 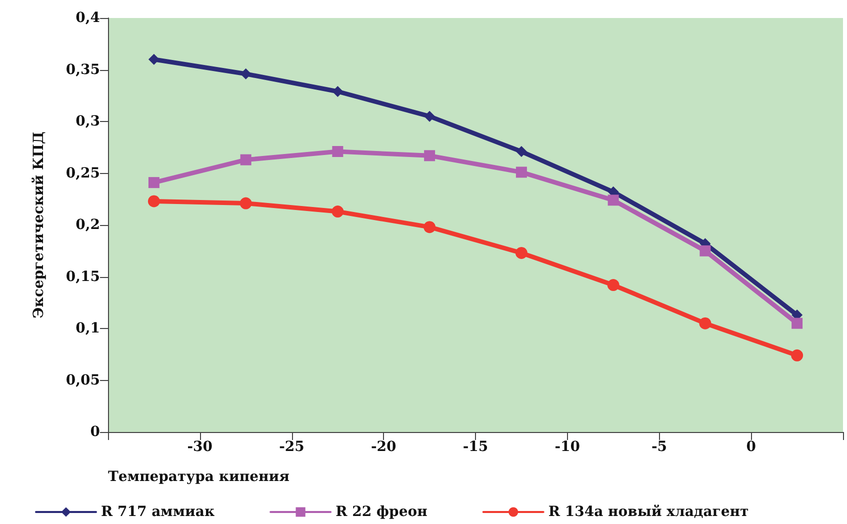 What do you see at coordinates (659, 447) in the screenshot?
I see `x-tick-label: -5` at bounding box center [659, 447].